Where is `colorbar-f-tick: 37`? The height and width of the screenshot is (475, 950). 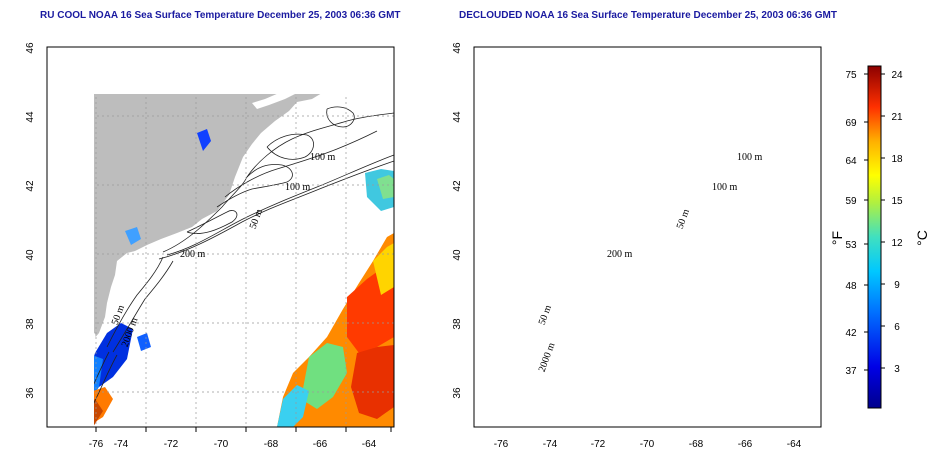
colorbar-f-tick: 37 is located at coordinates (851, 371).